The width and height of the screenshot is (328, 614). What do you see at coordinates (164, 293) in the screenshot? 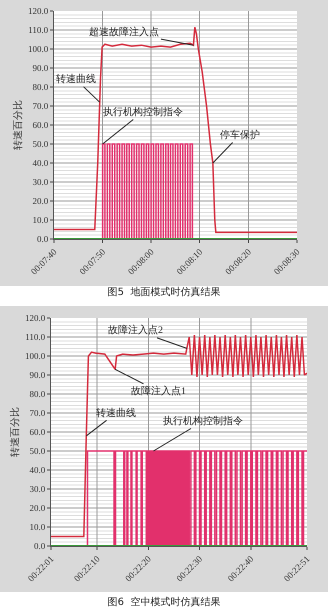
I see `text: 图5 地面模式时仿真结果` at bounding box center [164, 293].